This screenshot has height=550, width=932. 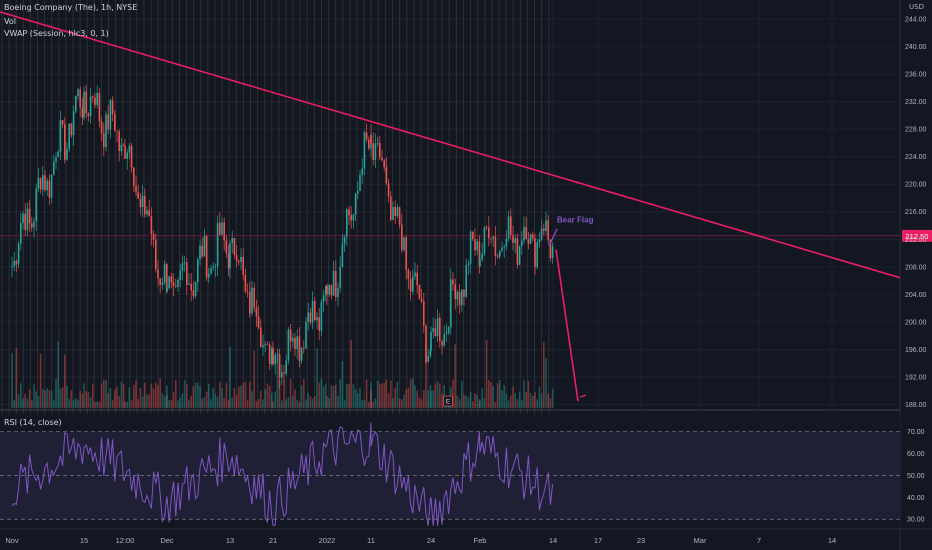 What do you see at coordinates (84, 540) in the screenshot?
I see `time-tick-label: 15` at bounding box center [84, 540].